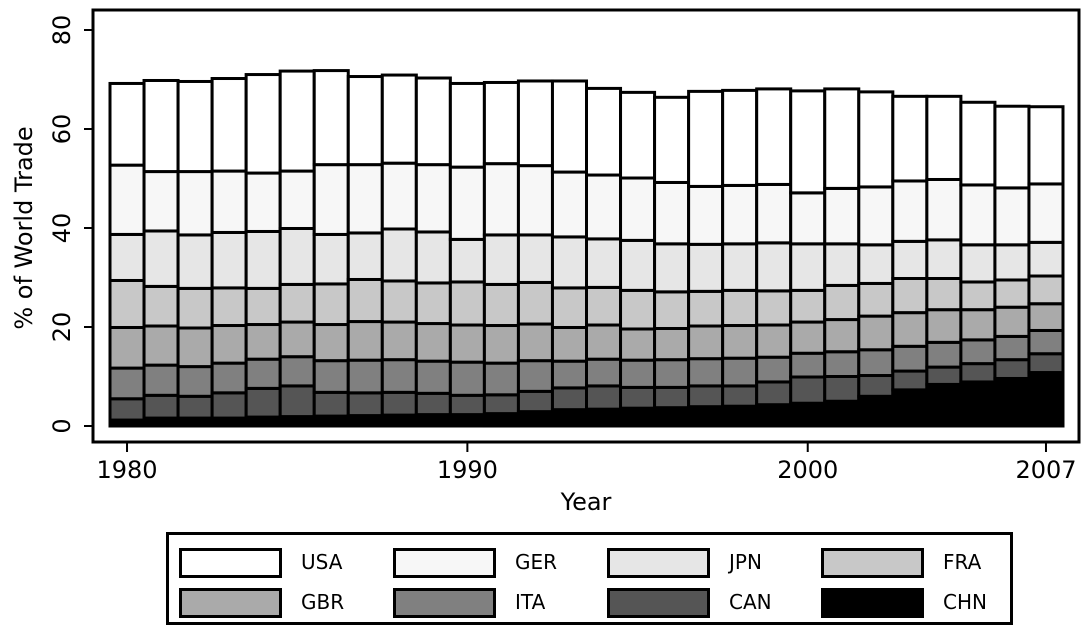 This screenshot has width=1087, height=629. What do you see at coordinates (161, 258) in the screenshot?
I see `bar-jpn-1981` at bounding box center [161, 258].